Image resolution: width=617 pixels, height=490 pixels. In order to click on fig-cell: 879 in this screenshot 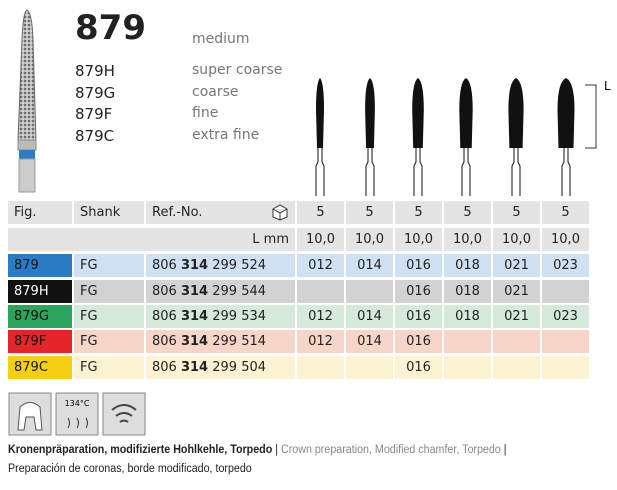, I will do `click(40, 265)`.